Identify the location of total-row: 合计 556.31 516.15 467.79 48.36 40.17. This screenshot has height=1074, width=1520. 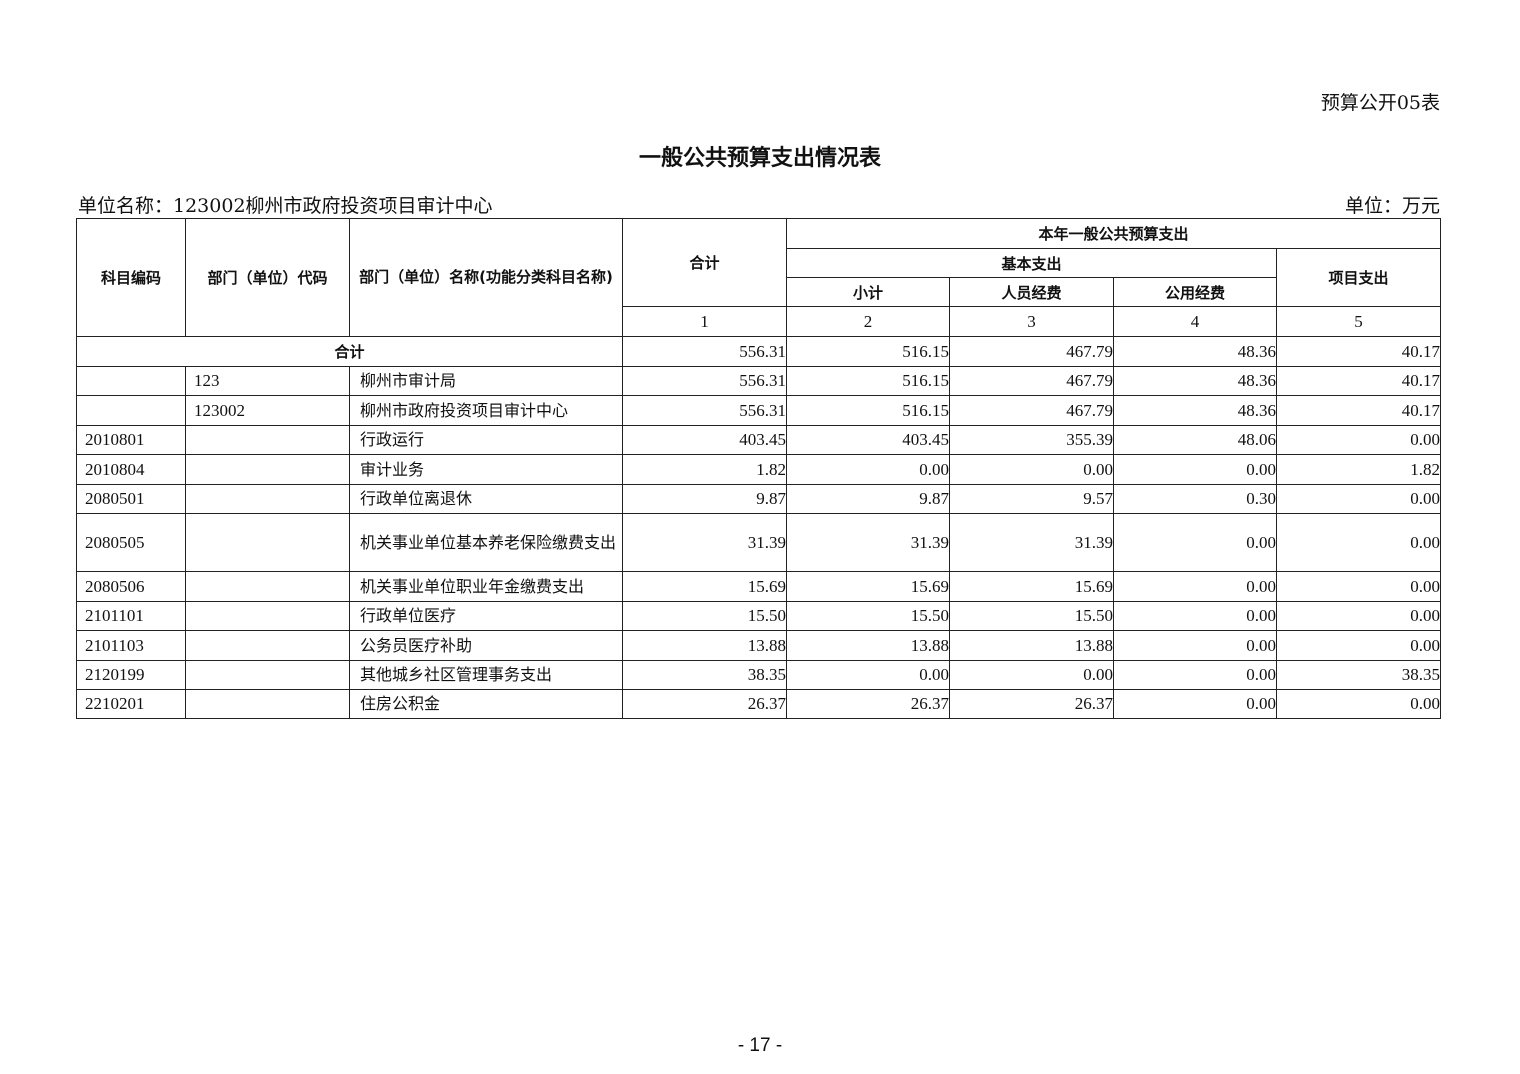
(759, 351).